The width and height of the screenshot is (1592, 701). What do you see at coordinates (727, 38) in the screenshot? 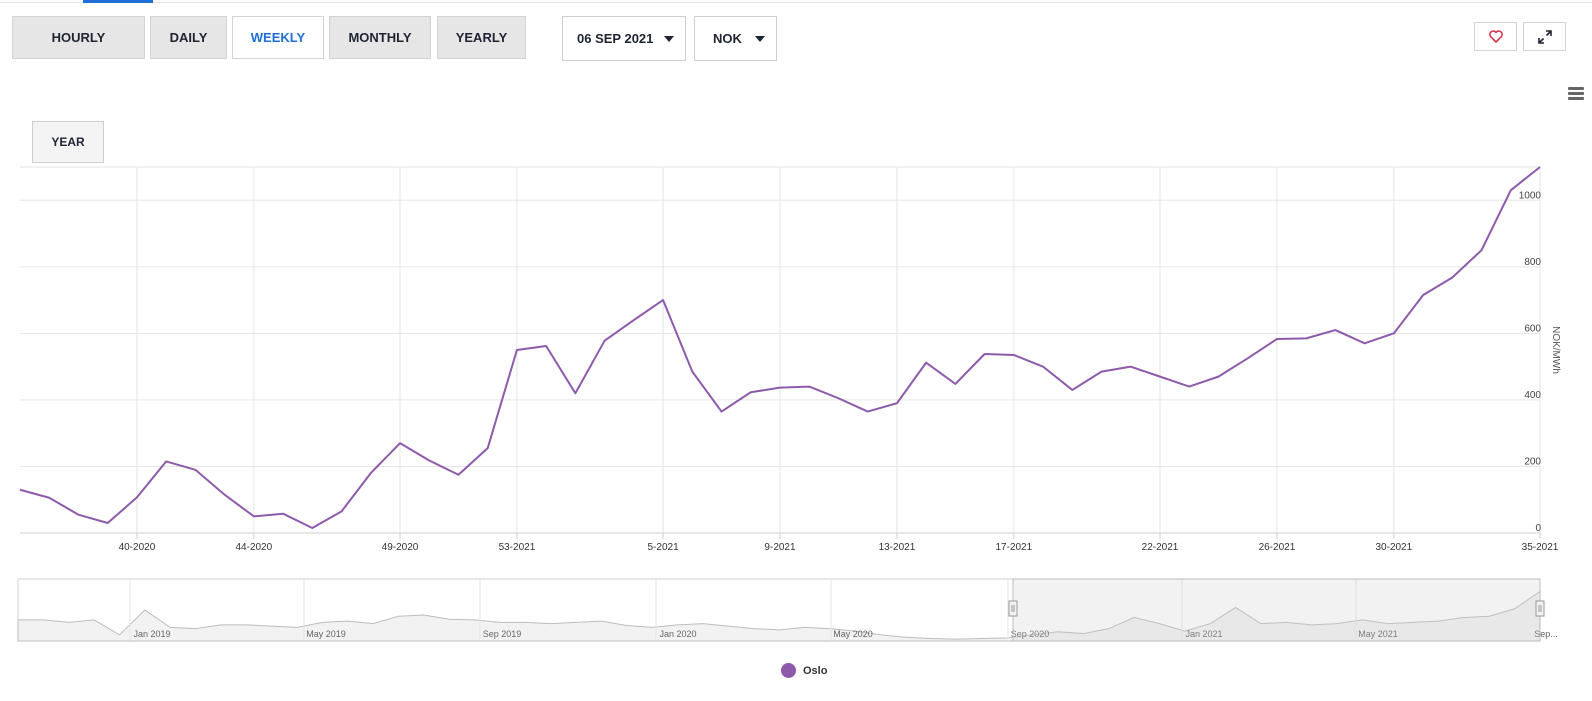
I see `currency-select-value: NOK` at bounding box center [727, 38].